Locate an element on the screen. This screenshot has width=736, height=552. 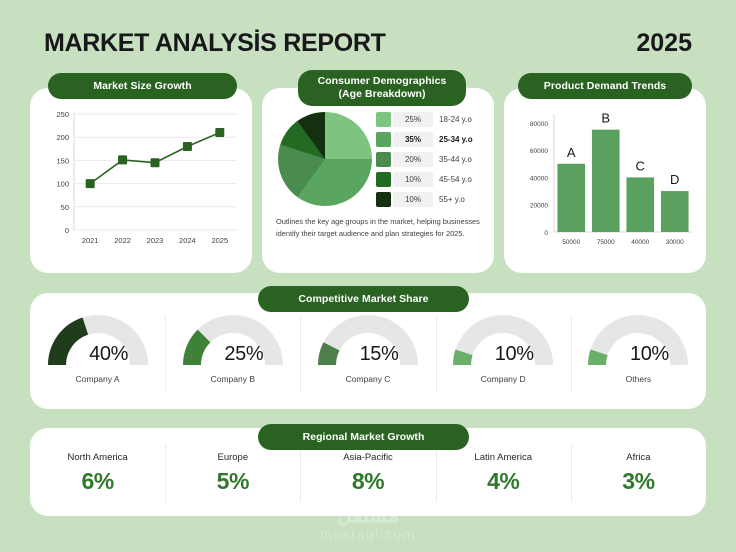
report-year: 2025 is located at coordinates (664, 42).